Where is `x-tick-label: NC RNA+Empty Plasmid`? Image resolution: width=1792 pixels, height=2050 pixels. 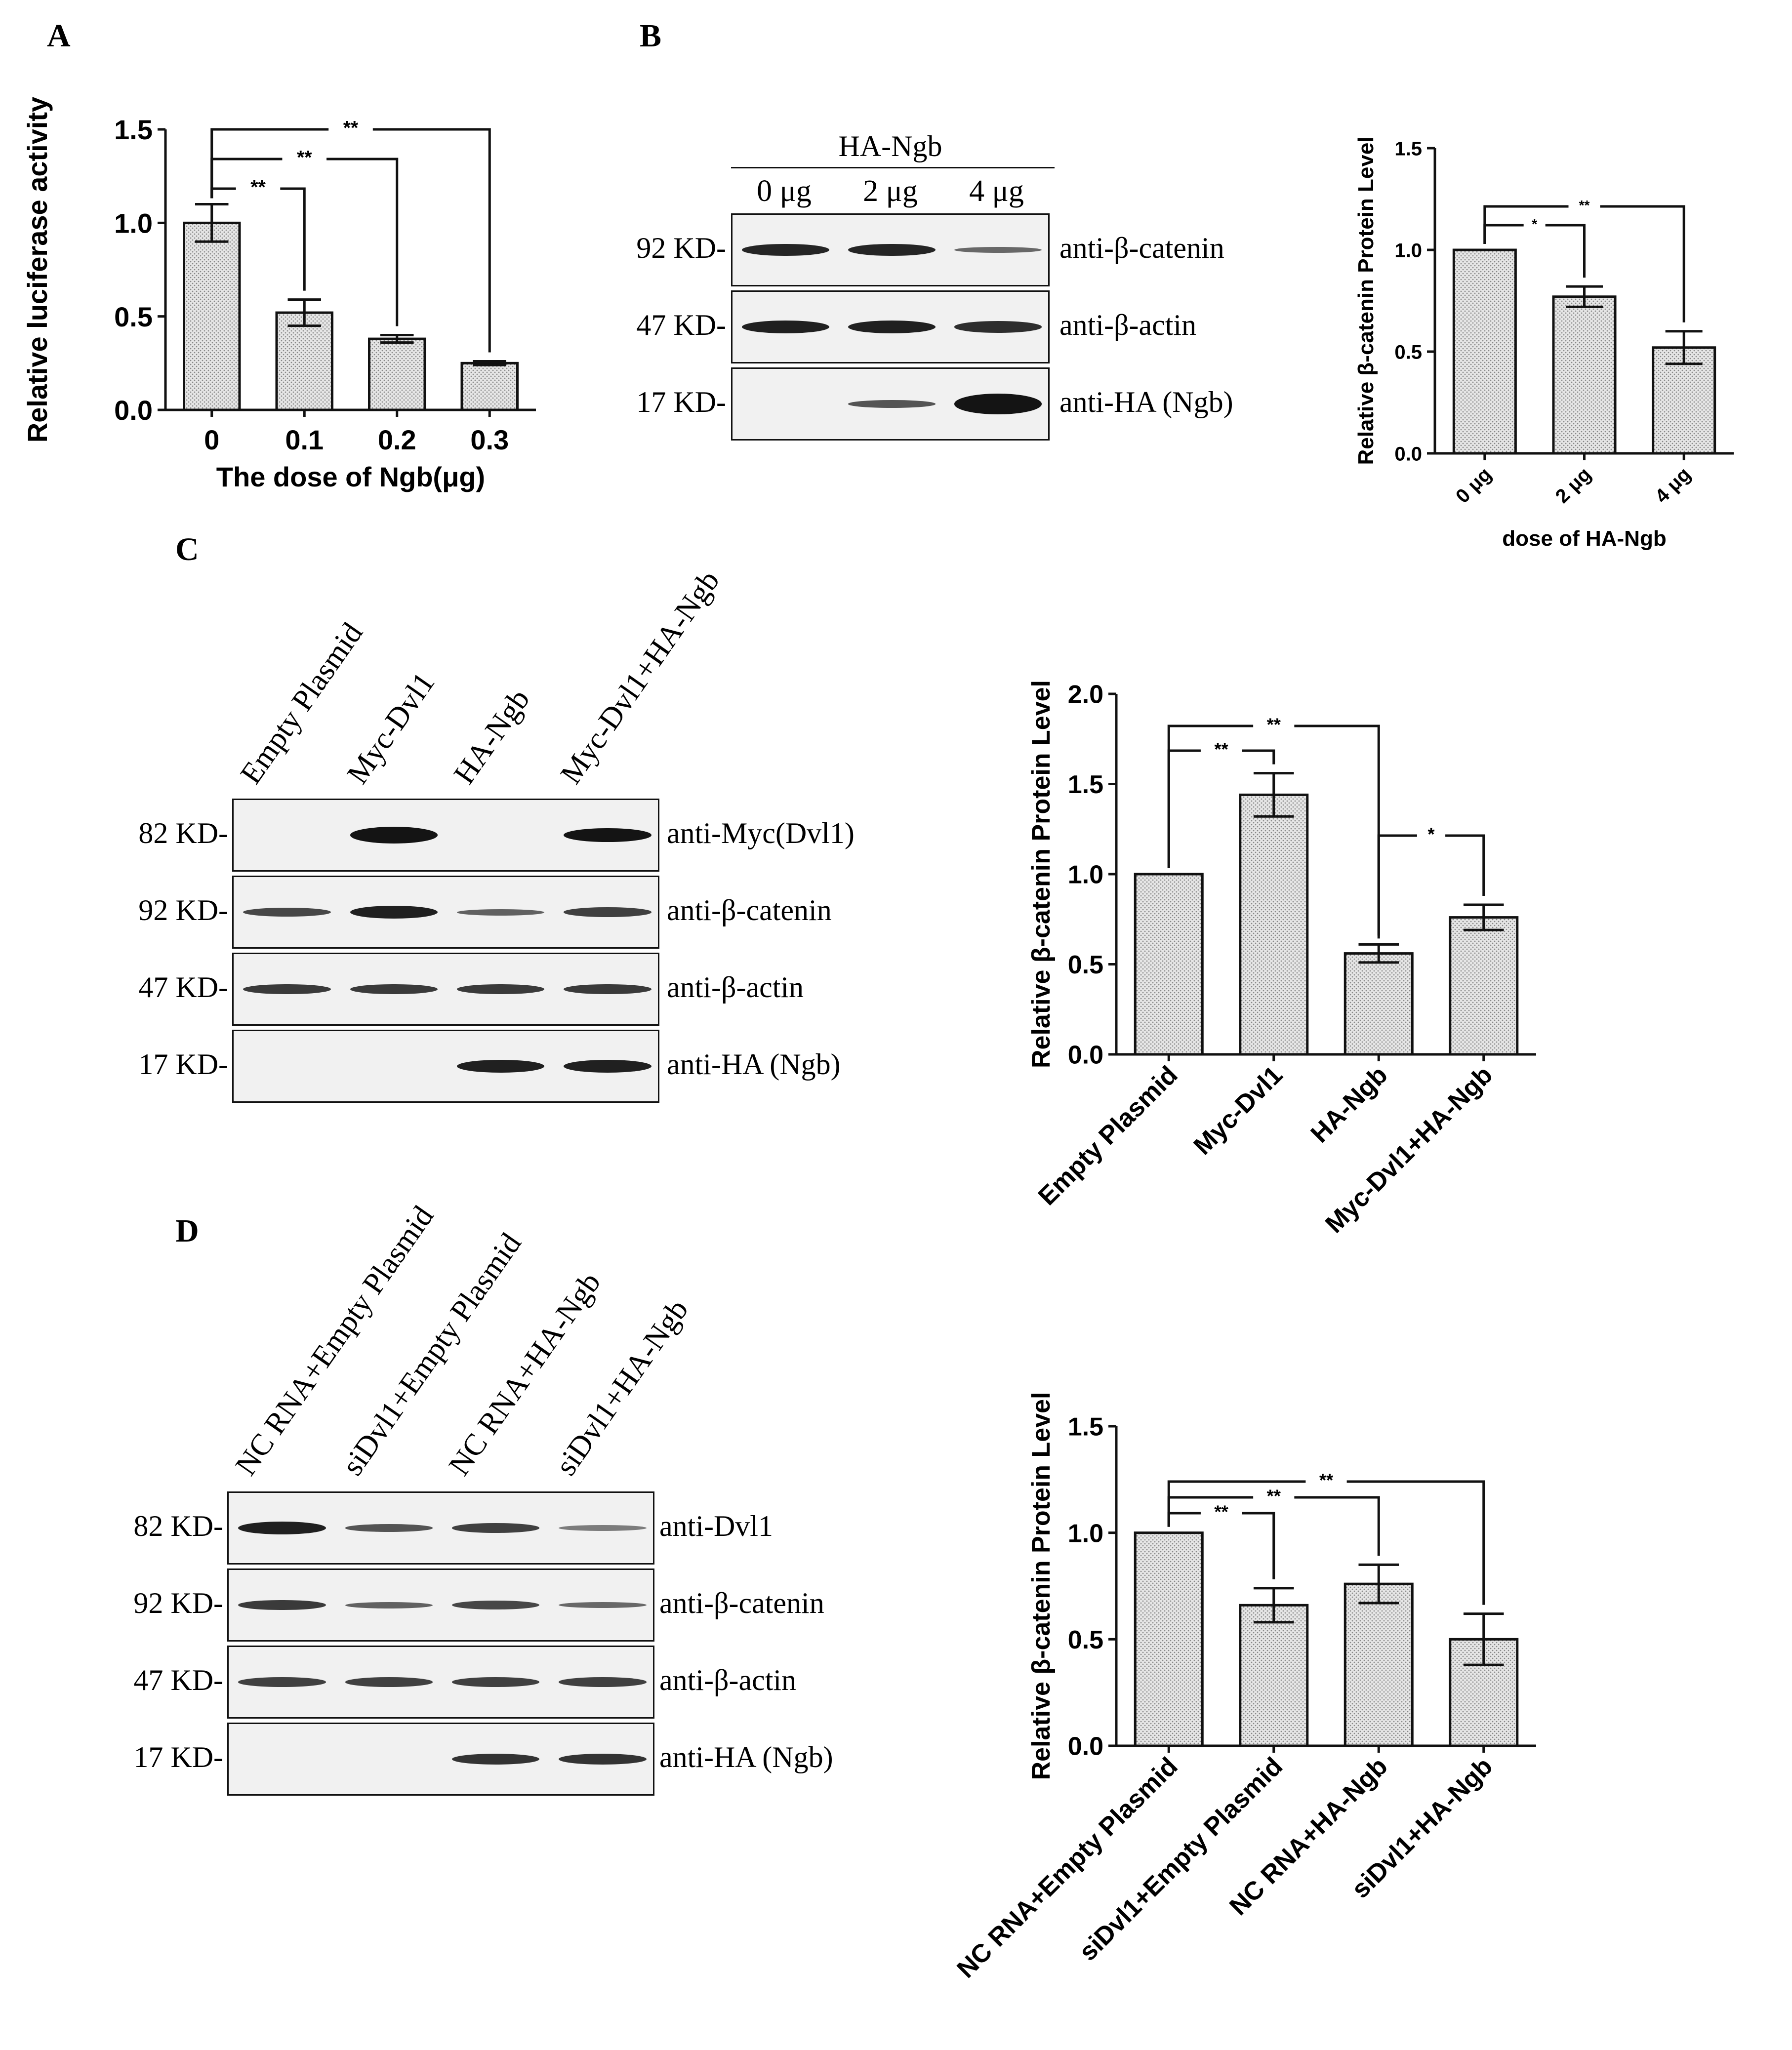
x-tick-label: NC RNA+Empty Plasmid is located at coordinates (1067, 1868).